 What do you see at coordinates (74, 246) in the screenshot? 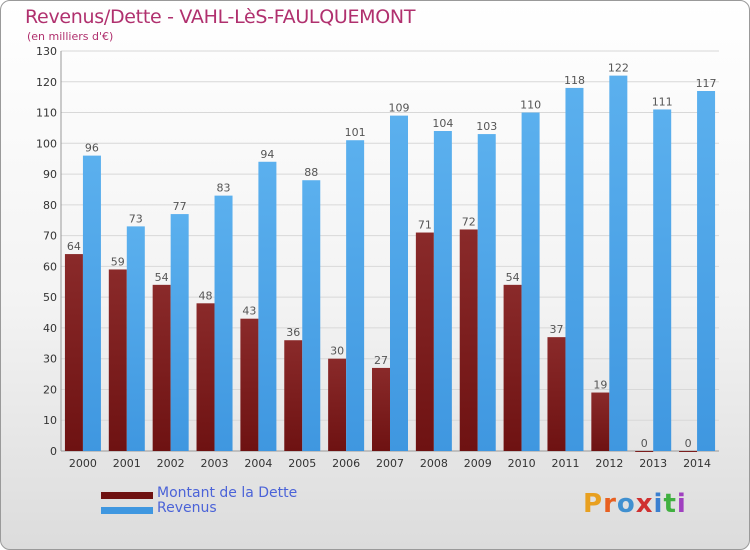
I see `debt-value-label: 64` at bounding box center [74, 246].